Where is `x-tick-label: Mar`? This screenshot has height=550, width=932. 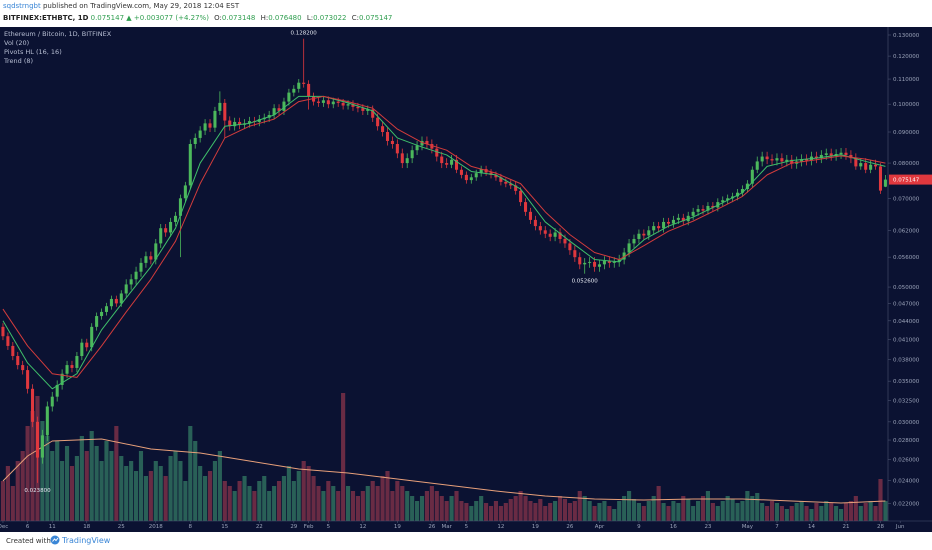 x-tick-label: Mar is located at coordinates (446, 527).